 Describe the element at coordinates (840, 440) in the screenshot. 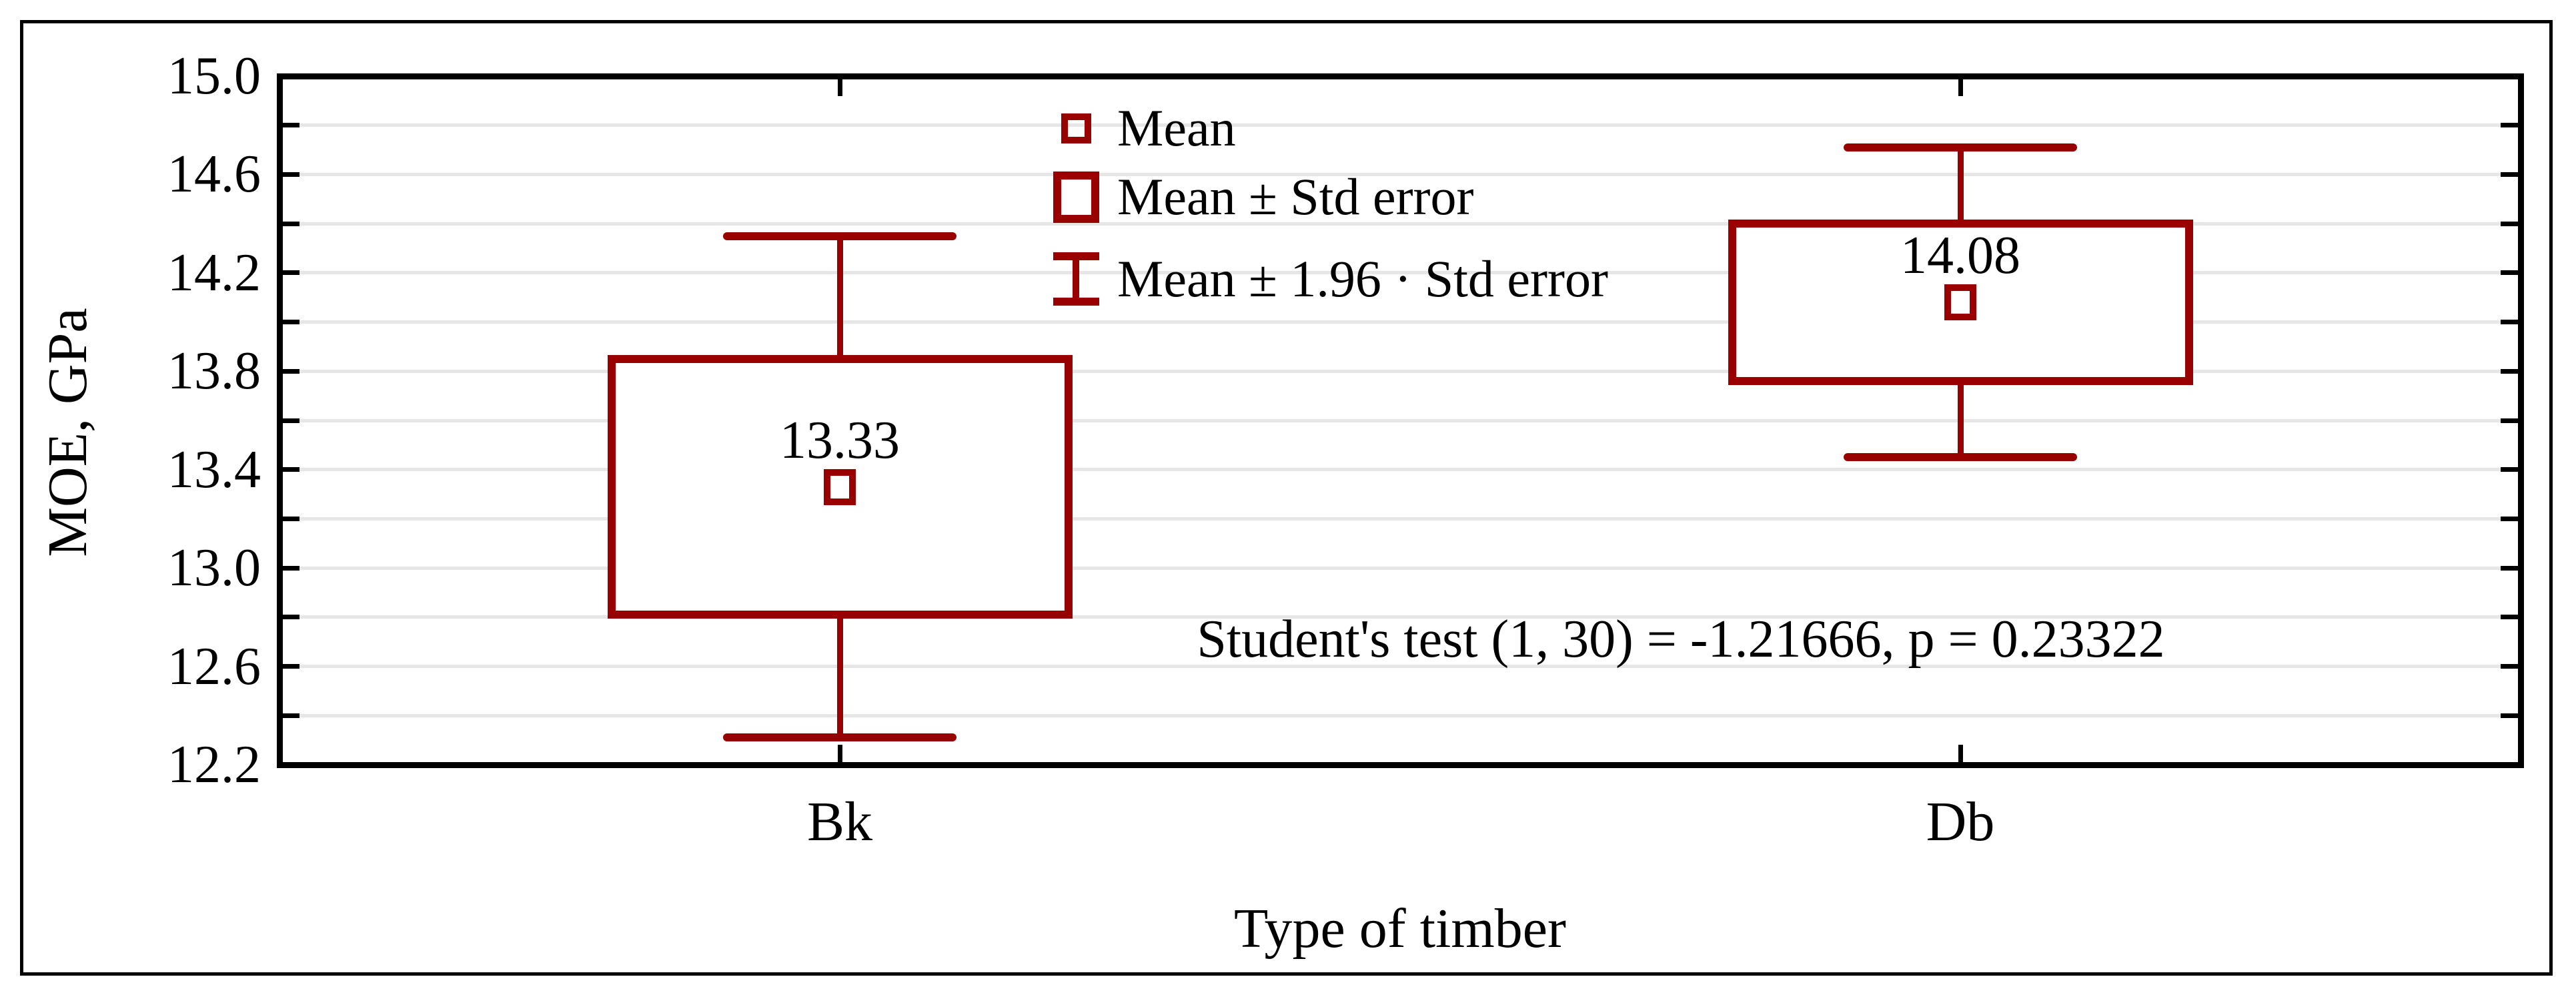

I see `mean-value-label: 13.33` at that location.